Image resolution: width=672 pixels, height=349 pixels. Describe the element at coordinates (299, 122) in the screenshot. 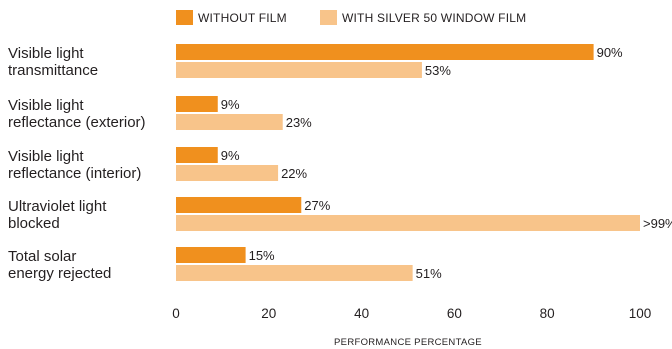

I see `data-label: 23%` at that location.